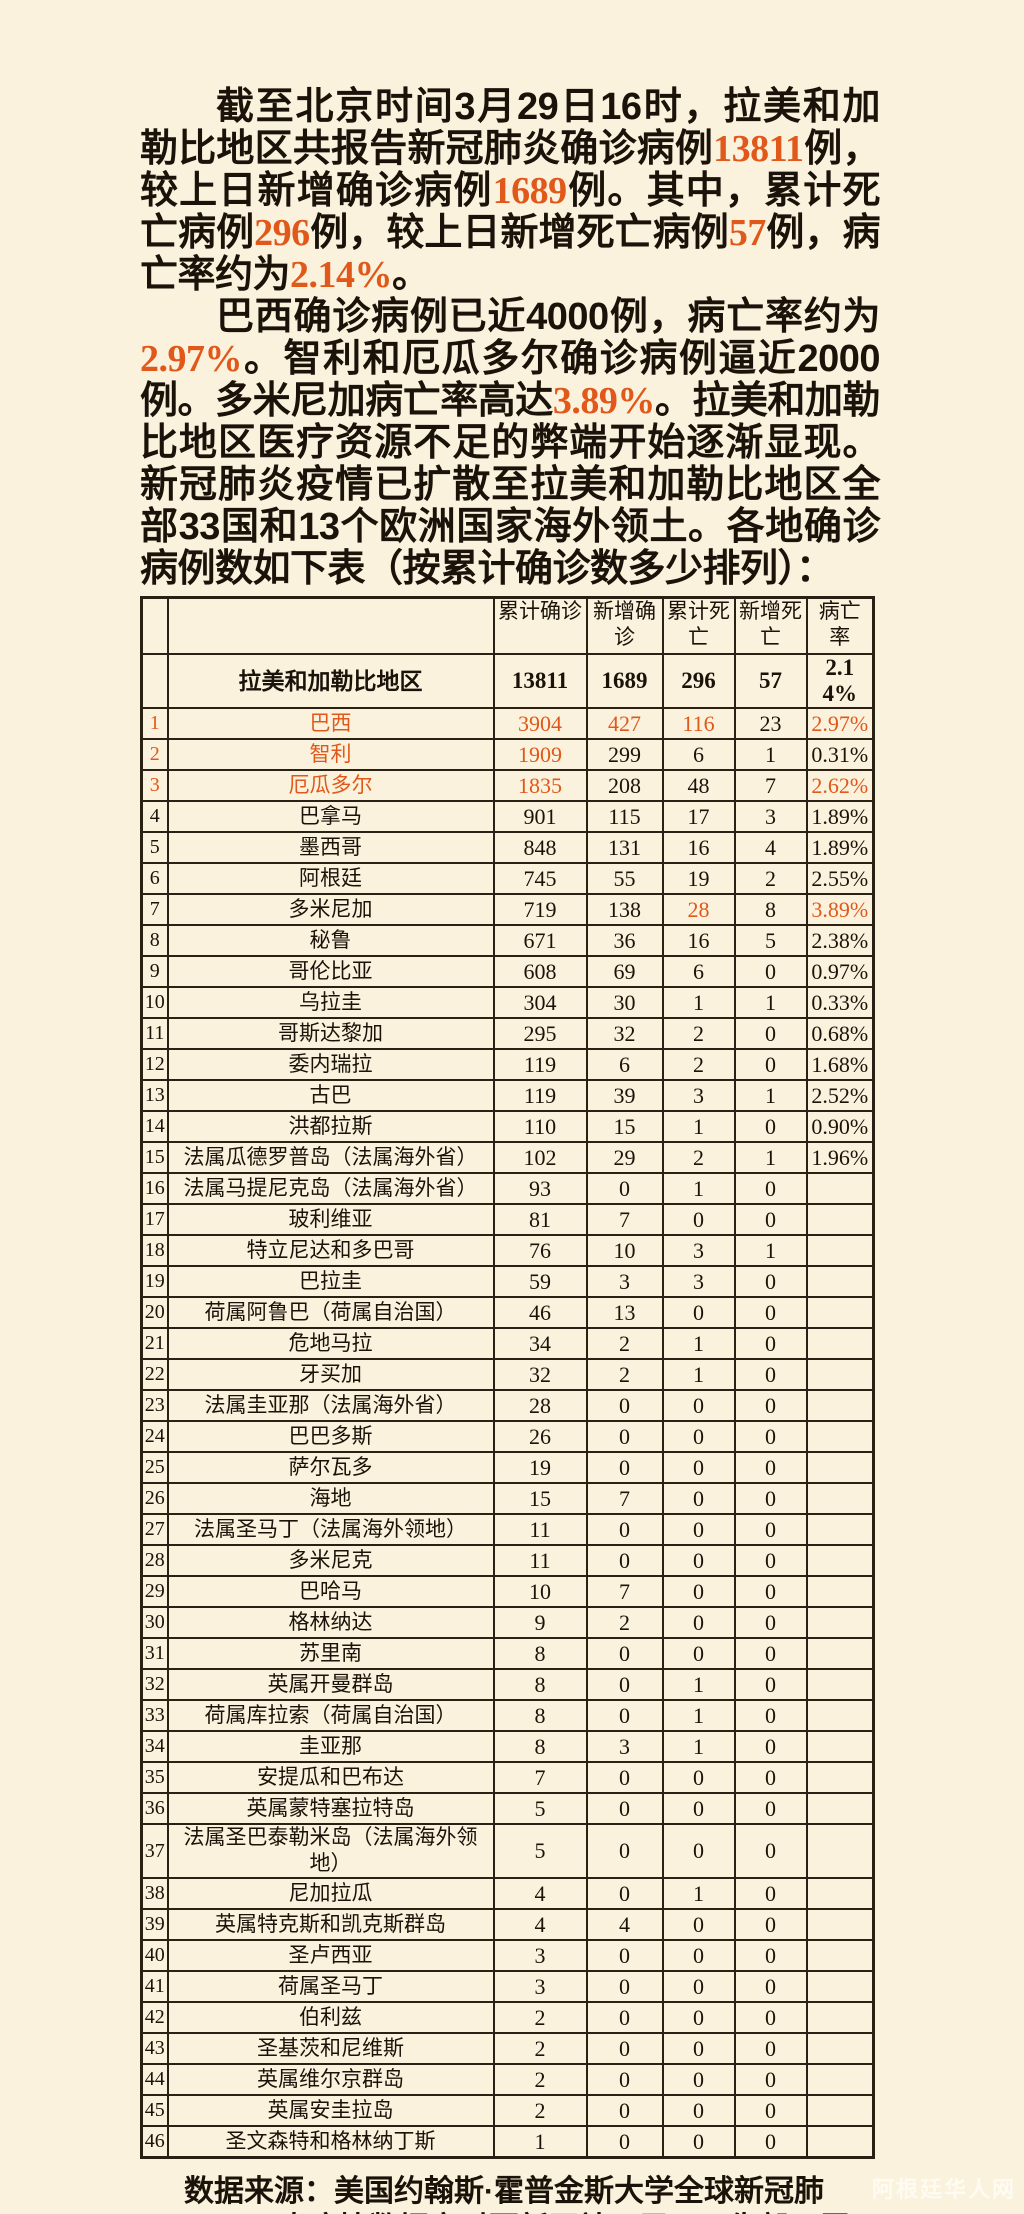 Image resolution: width=1024 pixels, height=2214 pixels. I want to click on text-segment: 巴西确诊病例已近4000例，病亡率约为, so click(548, 317).